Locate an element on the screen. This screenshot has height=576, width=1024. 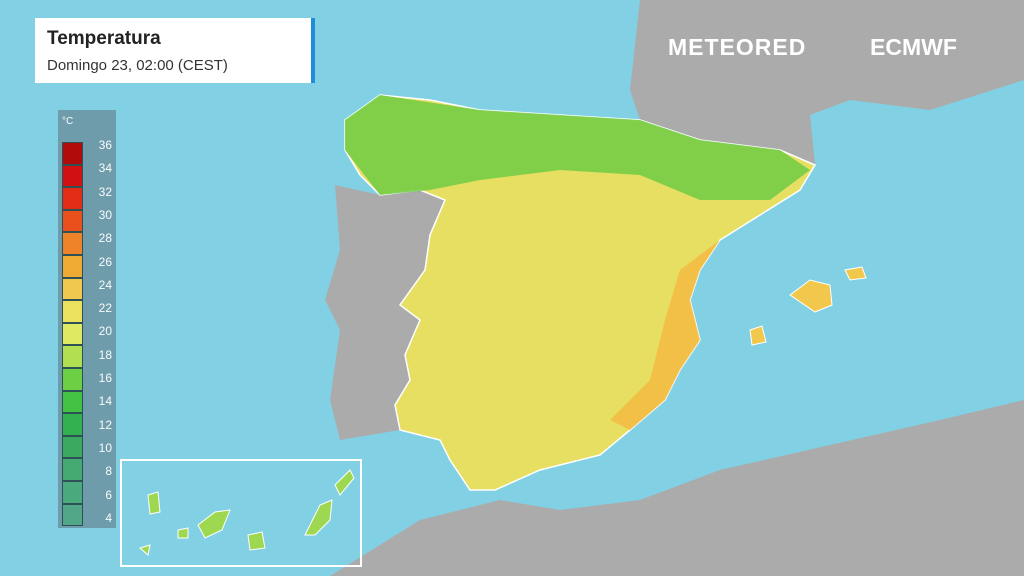
legend-label: 14 is located at coordinates (105, 401).